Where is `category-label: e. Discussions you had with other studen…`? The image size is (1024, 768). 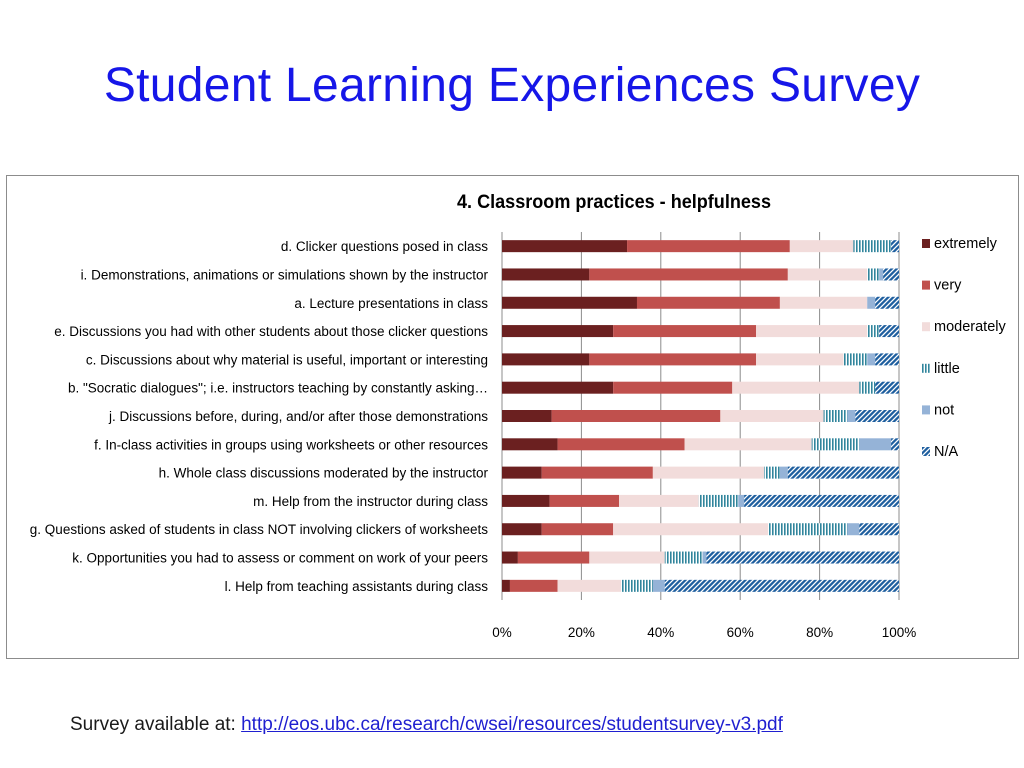
category-label: e. Discussions you had with other studen… is located at coordinates (271, 331).